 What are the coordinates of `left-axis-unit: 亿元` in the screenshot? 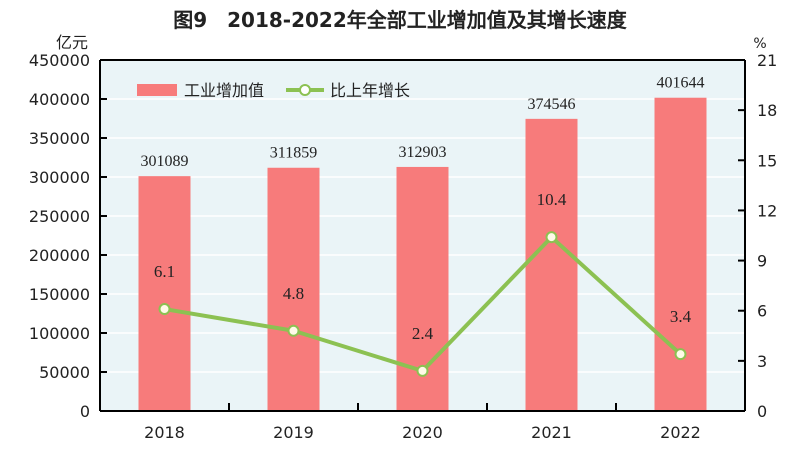 It's located at (72, 42).